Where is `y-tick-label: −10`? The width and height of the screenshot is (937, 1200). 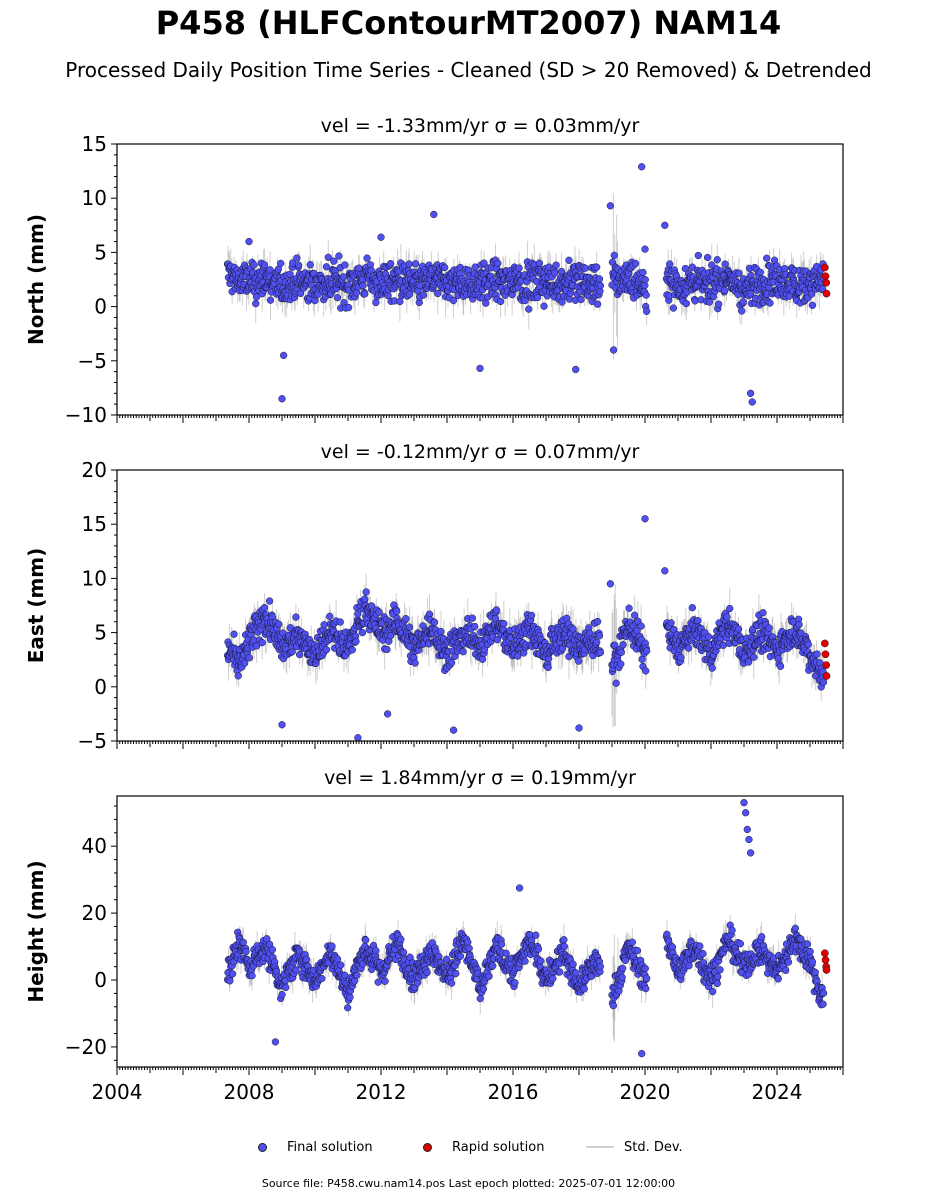
y-tick-label: −10 is located at coordinates (86, 415).